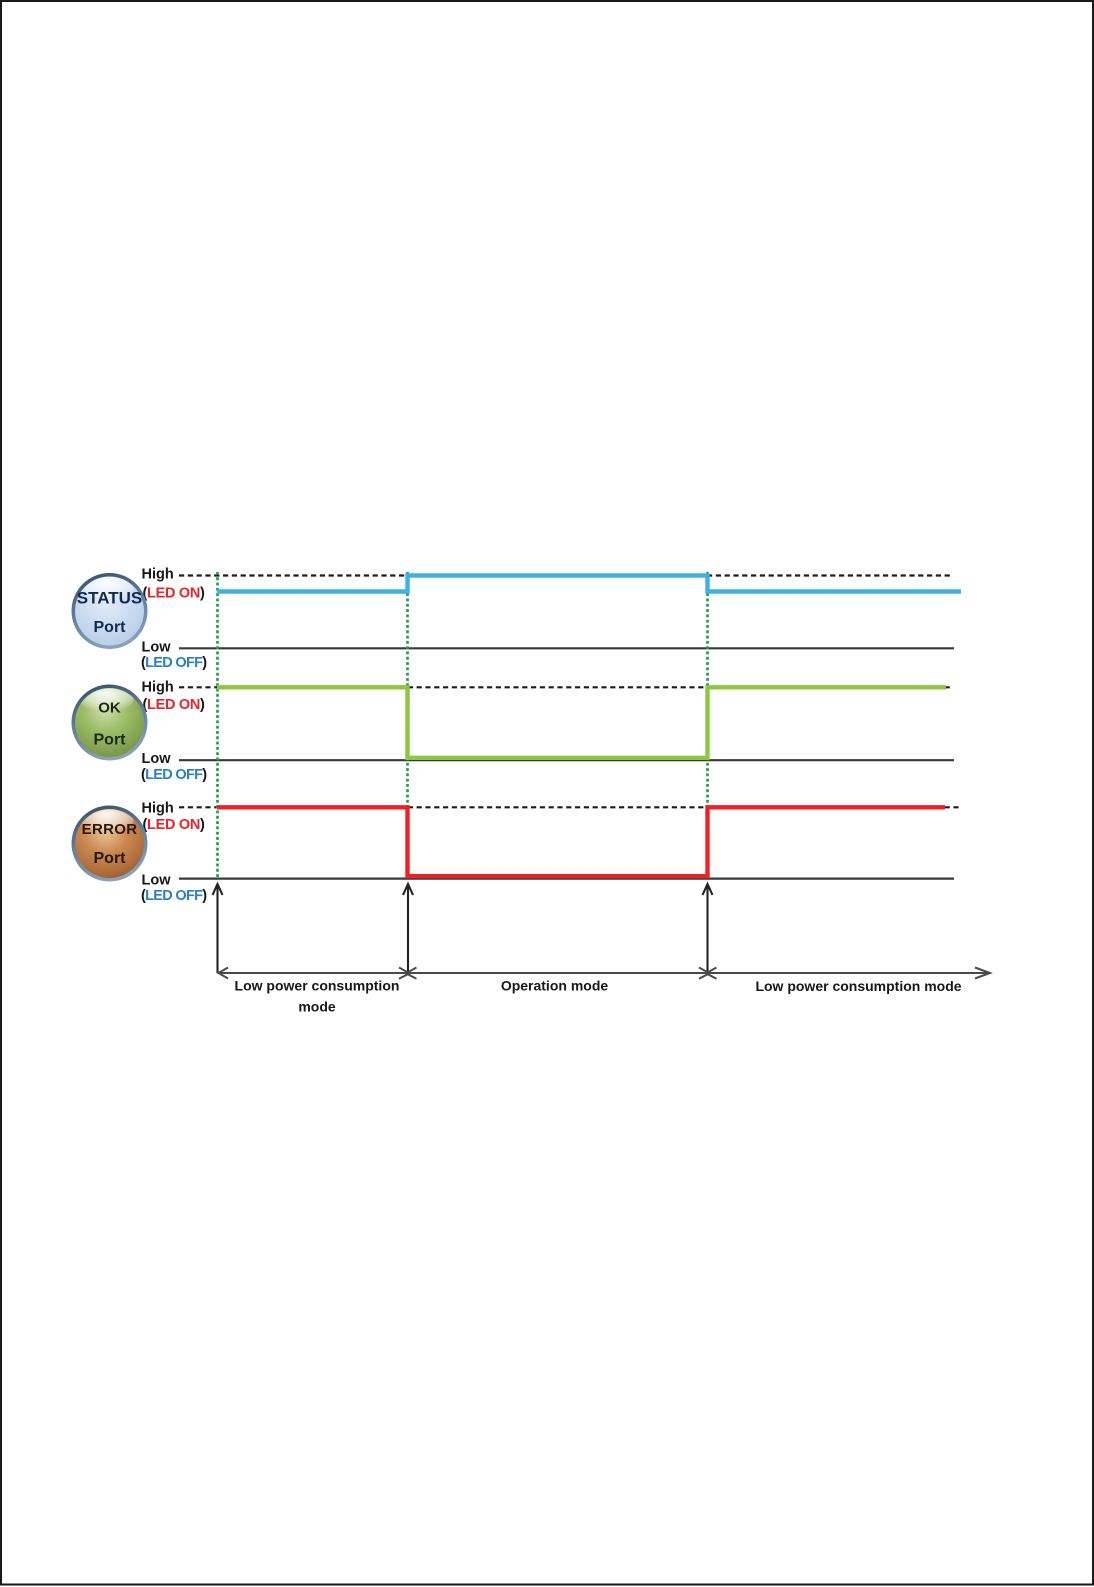  What do you see at coordinates (555, 986) in the screenshot?
I see `svg-text: Operation mode` at bounding box center [555, 986].